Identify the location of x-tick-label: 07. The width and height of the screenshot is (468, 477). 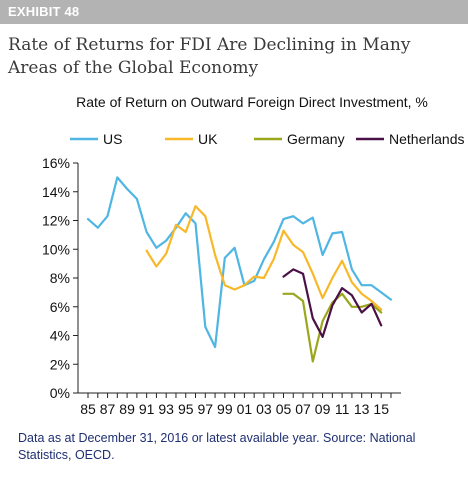
(303, 409).